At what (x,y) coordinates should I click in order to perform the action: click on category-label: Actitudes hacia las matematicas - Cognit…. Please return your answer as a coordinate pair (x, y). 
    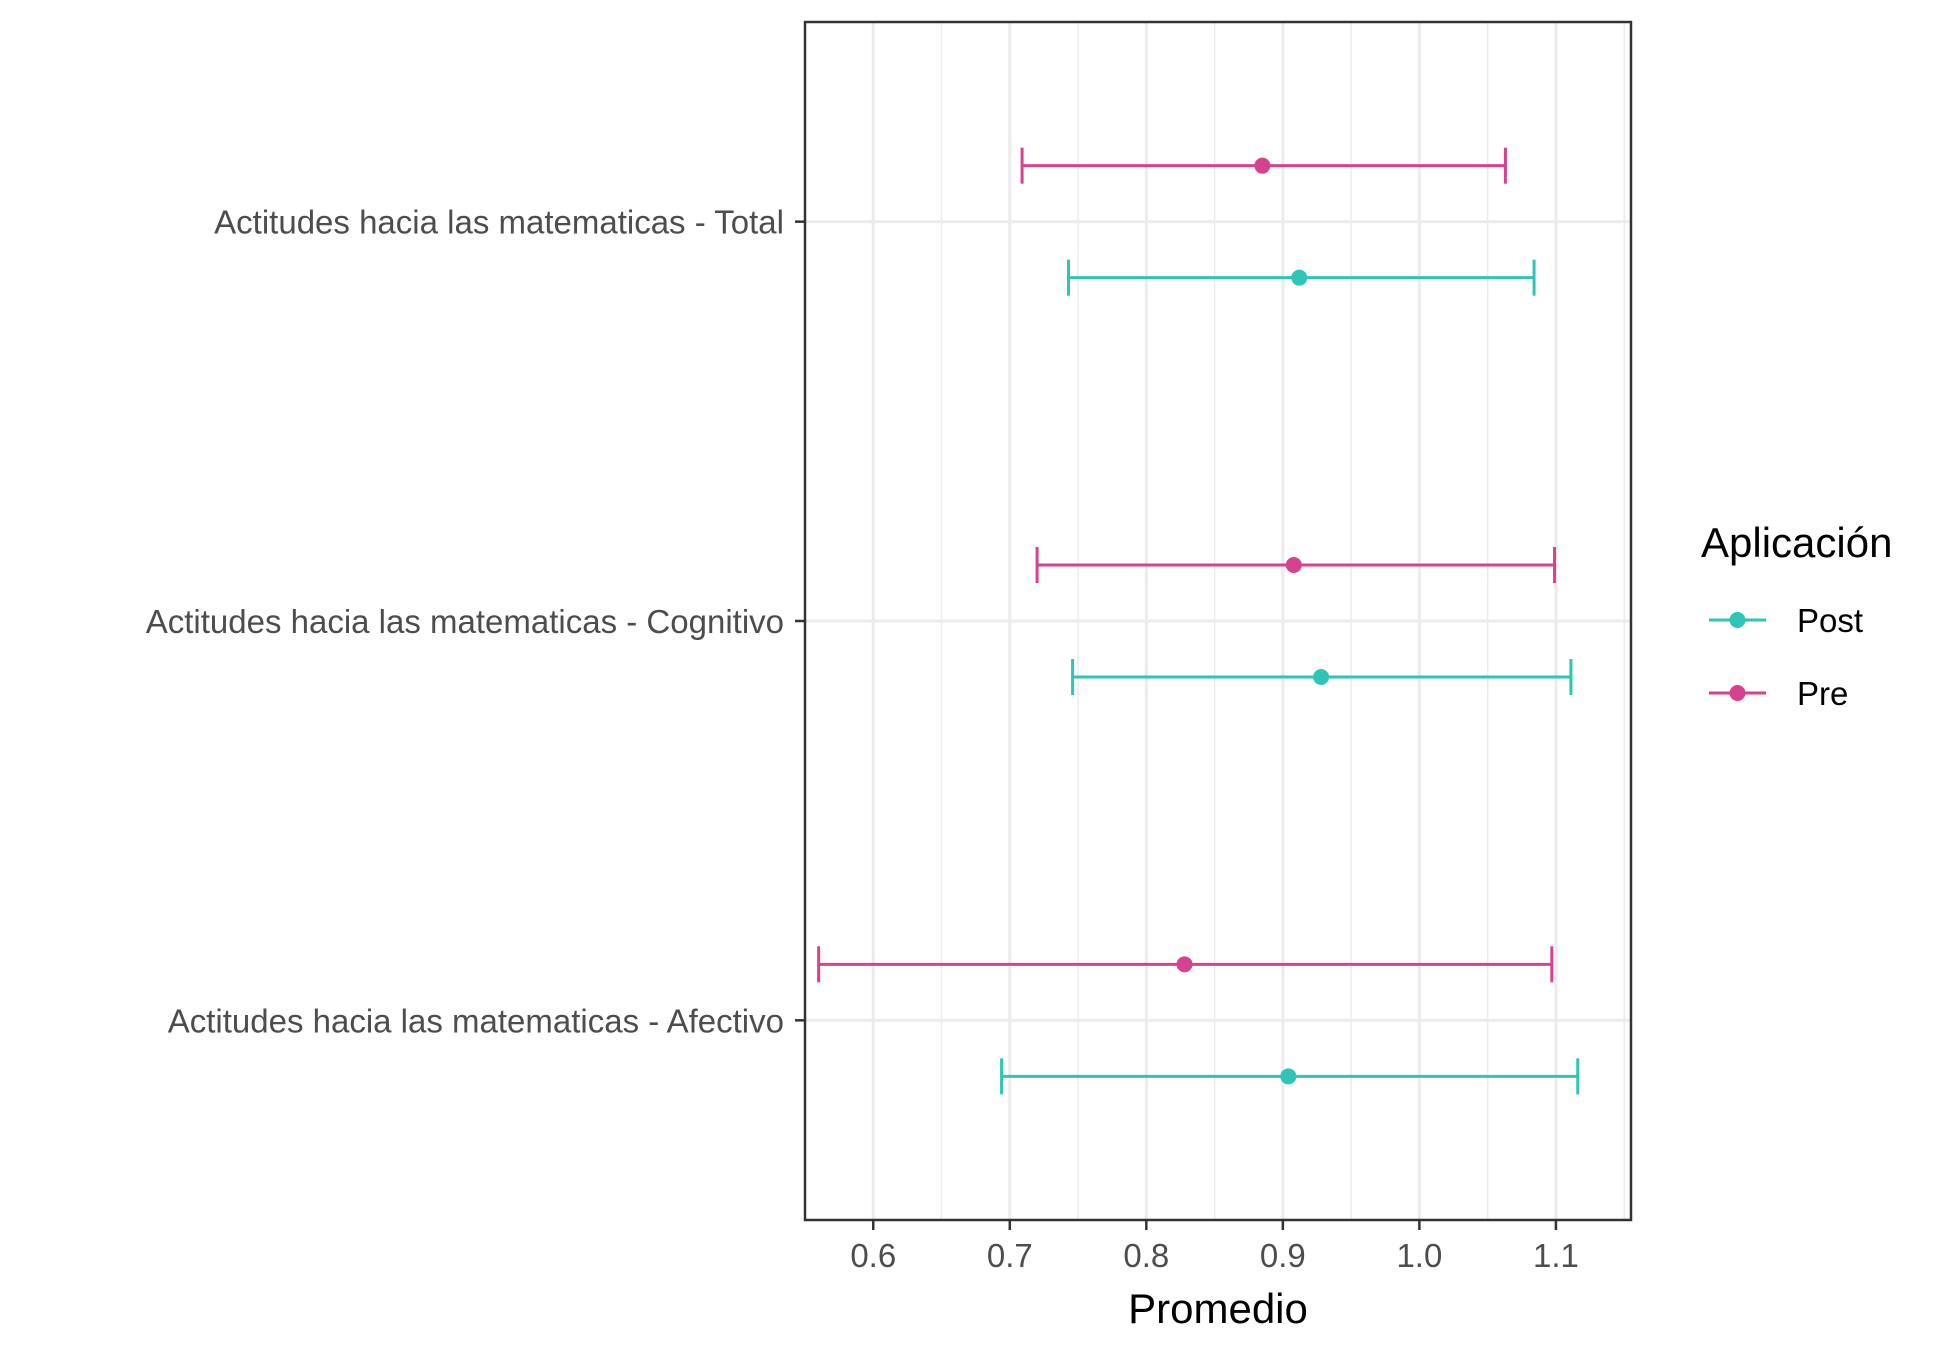
    Looking at the image, I should click on (465, 621).